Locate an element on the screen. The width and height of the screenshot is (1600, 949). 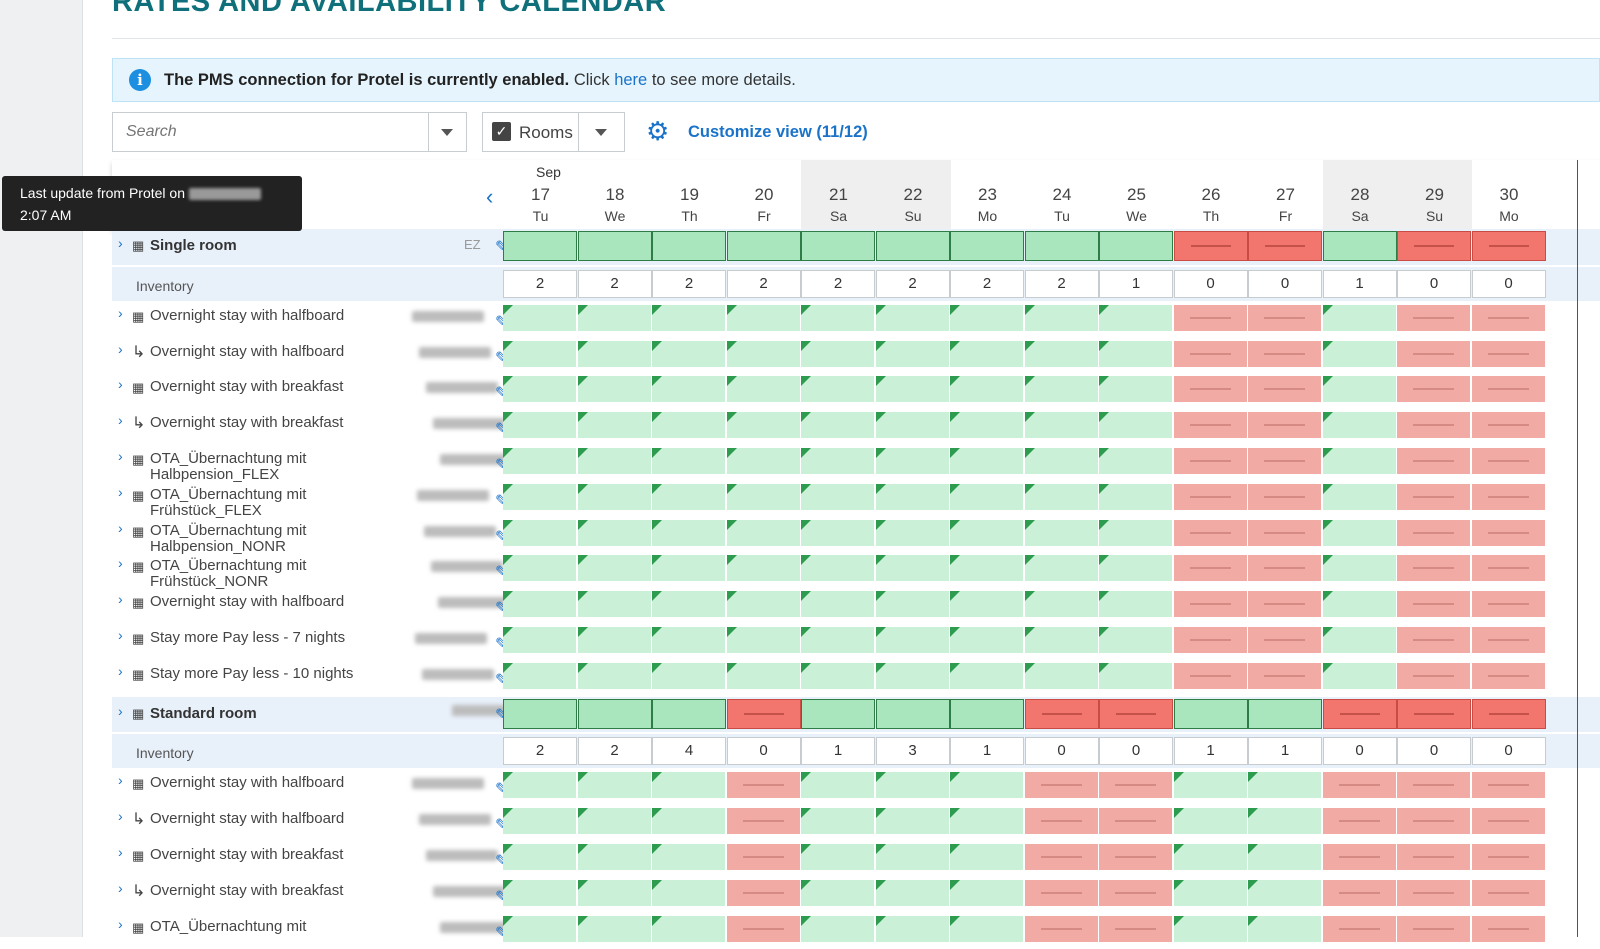
inventory-cell: 3 is located at coordinates (913, 751).